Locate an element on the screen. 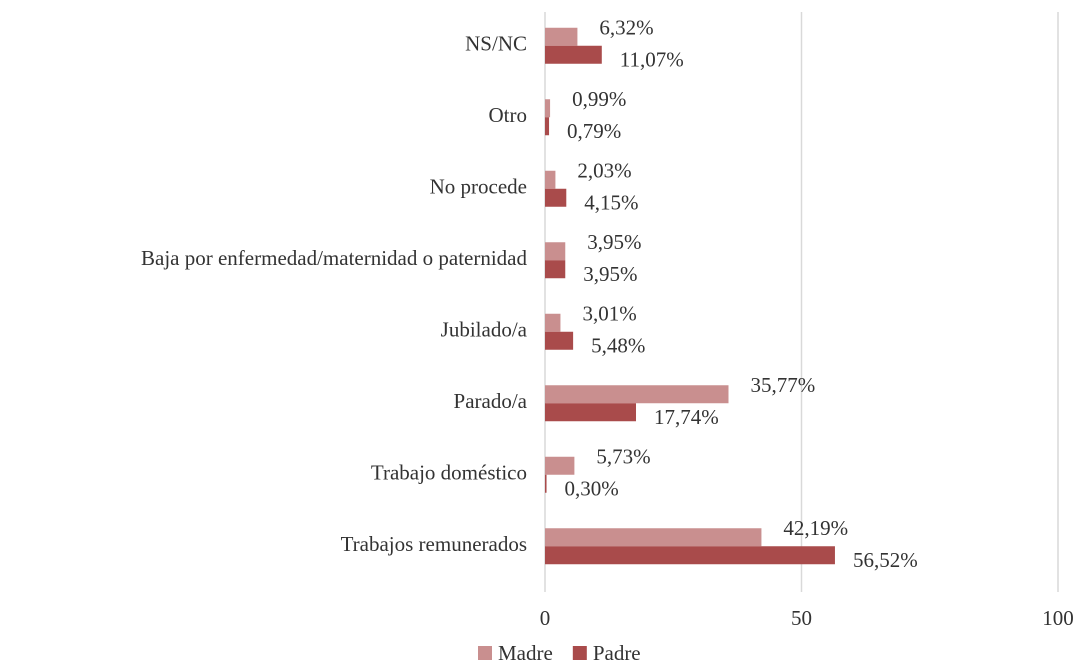 The height and width of the screenshot is (666, 1080). y-tick-label: NS/NC is located at coordinates (496, 44).